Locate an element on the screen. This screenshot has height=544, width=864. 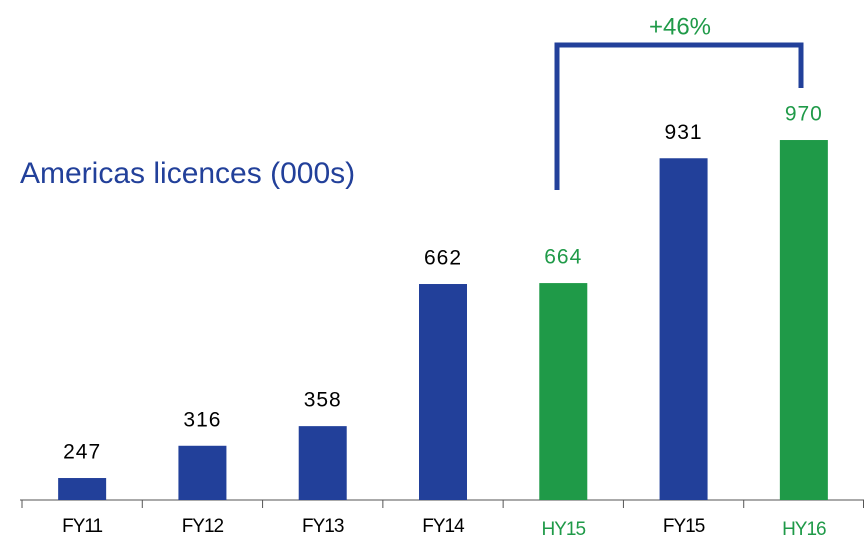
value-label: 664 is located at coordinates (563, 257).